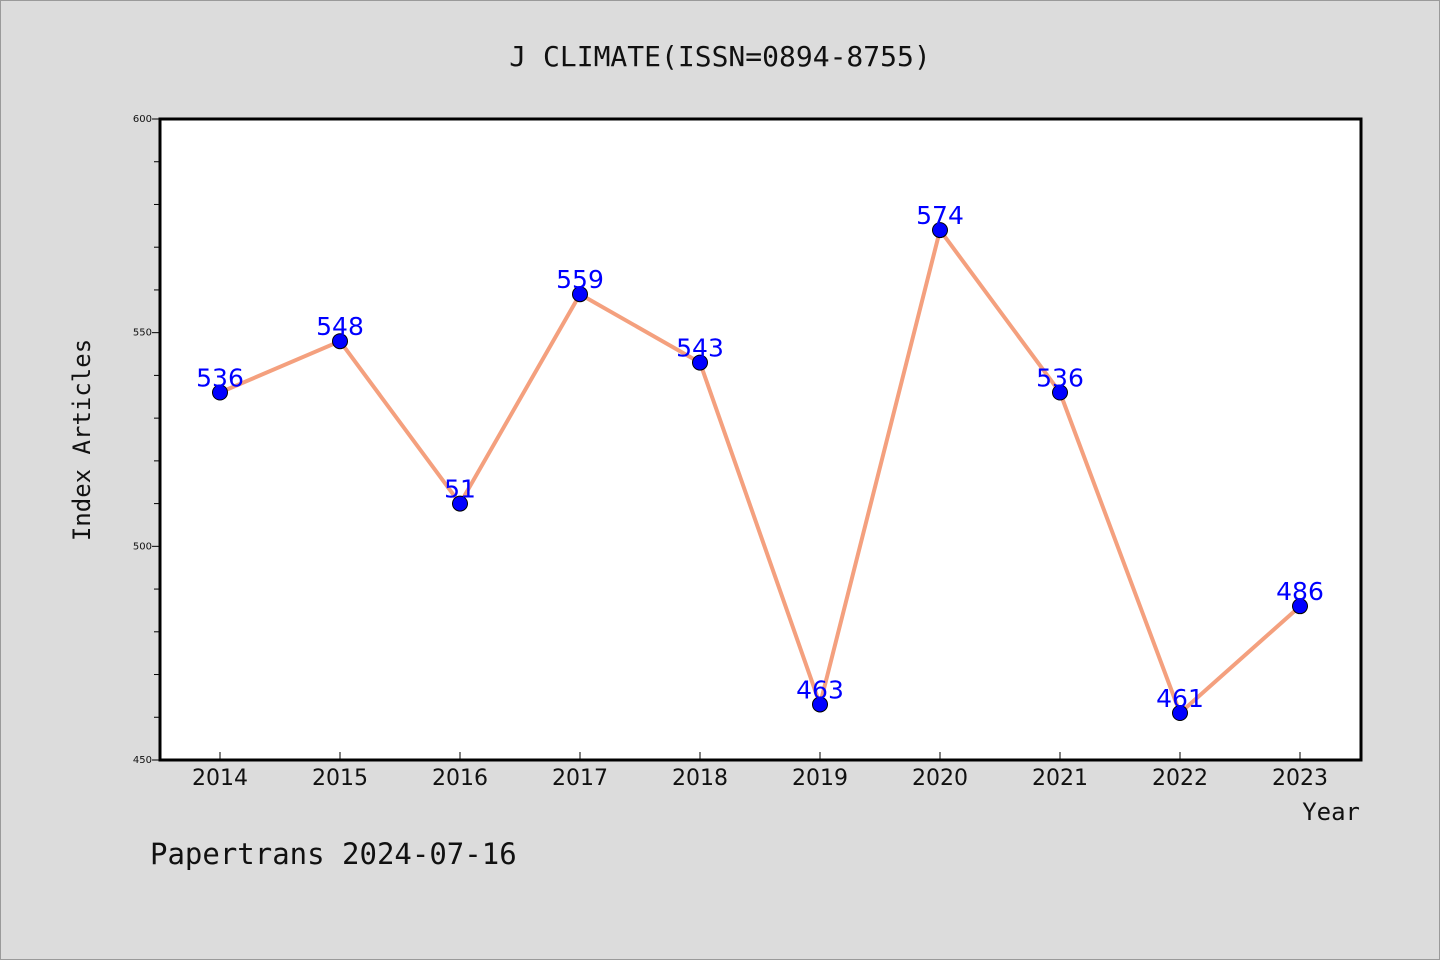  Describe the element at coordinates (700, 348) in the screenshot. I see `data-label: 543` at that location.